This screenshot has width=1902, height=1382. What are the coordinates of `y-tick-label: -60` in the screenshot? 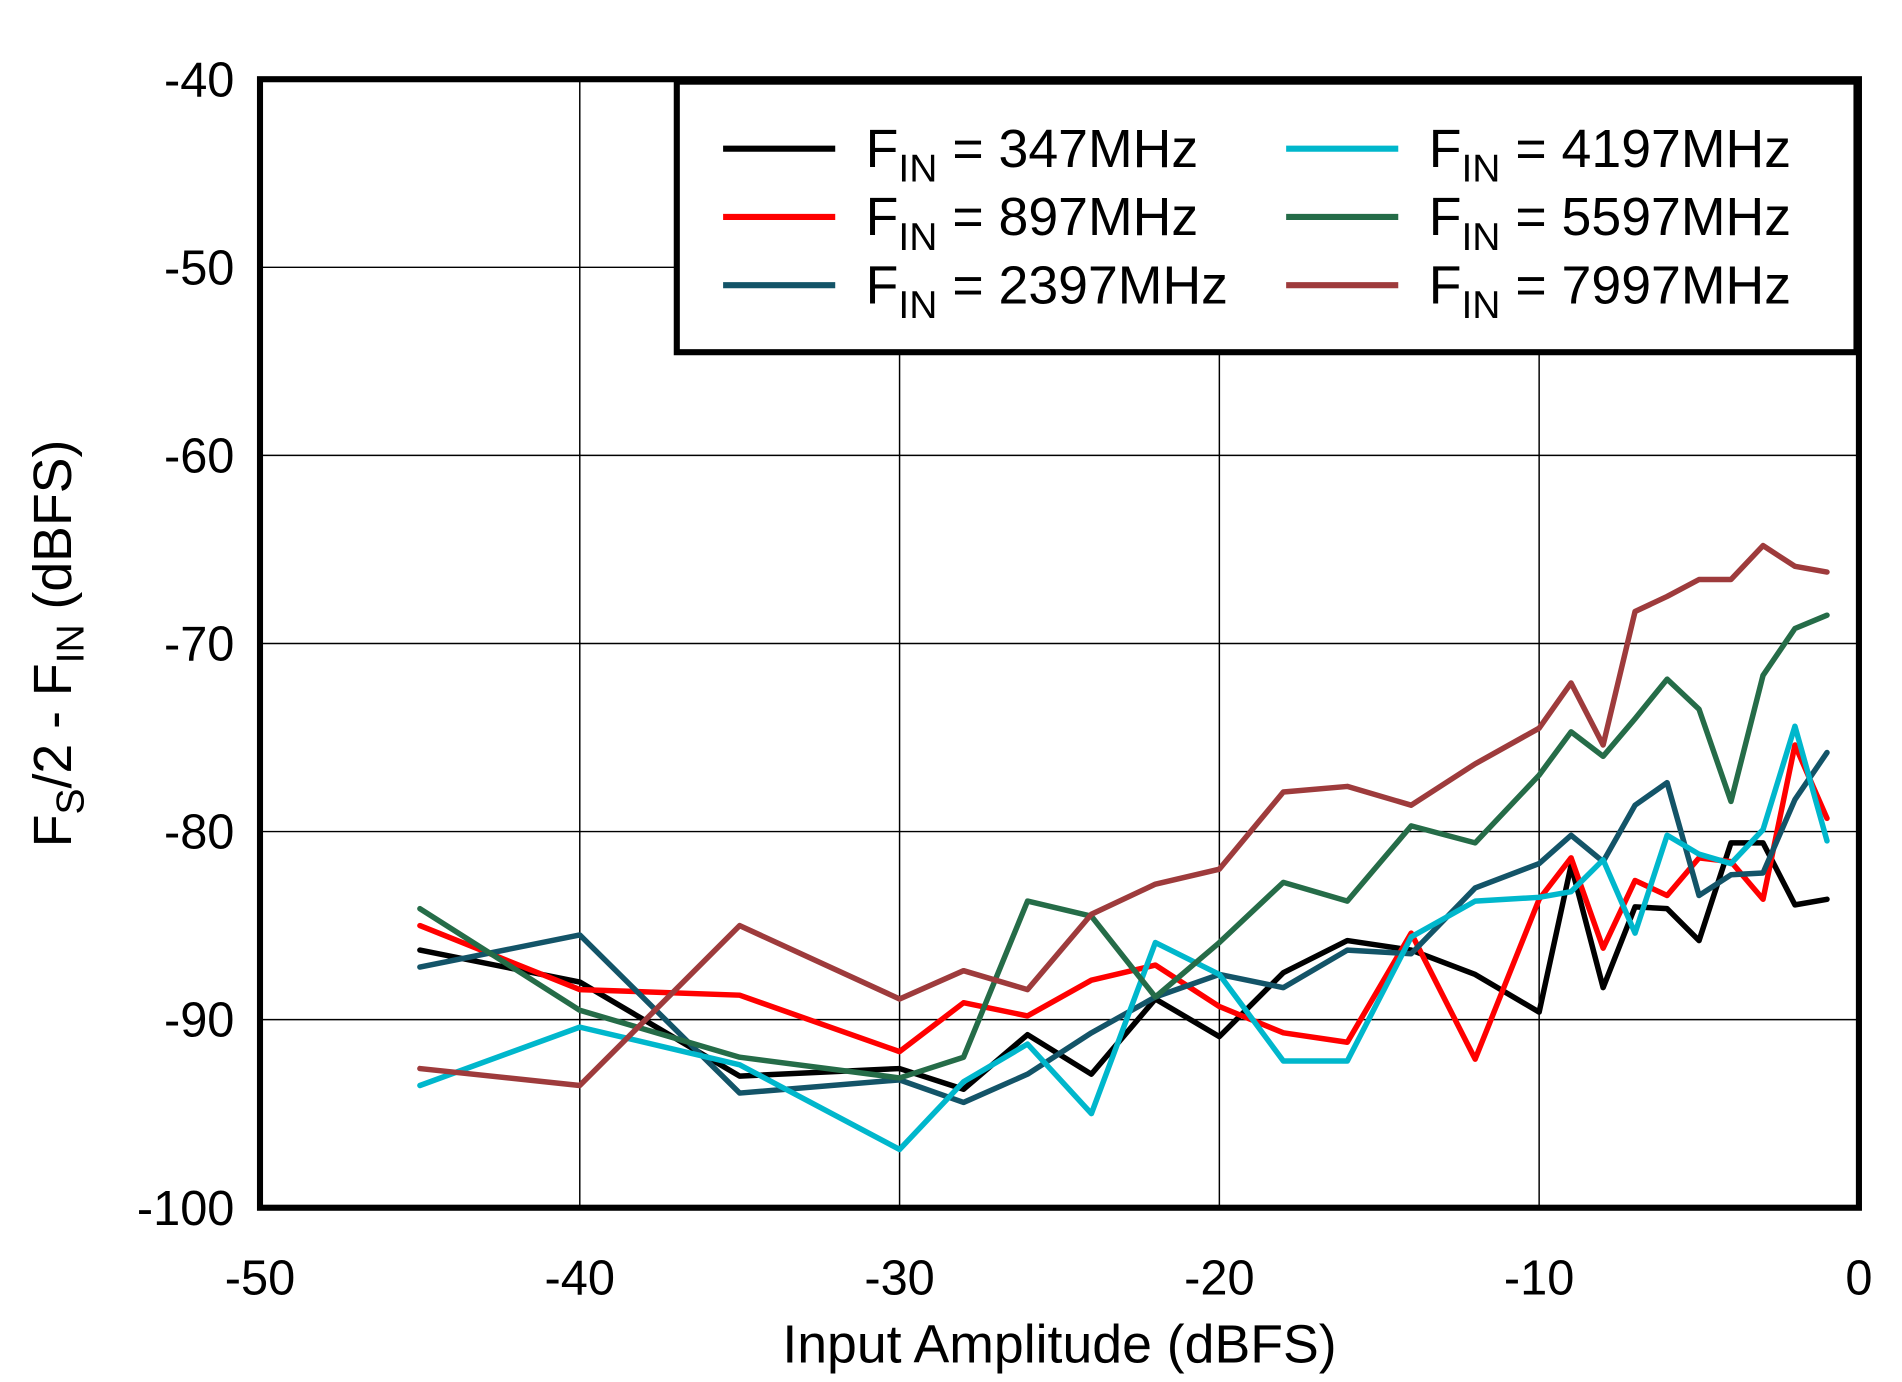 It's located at (199, 456).